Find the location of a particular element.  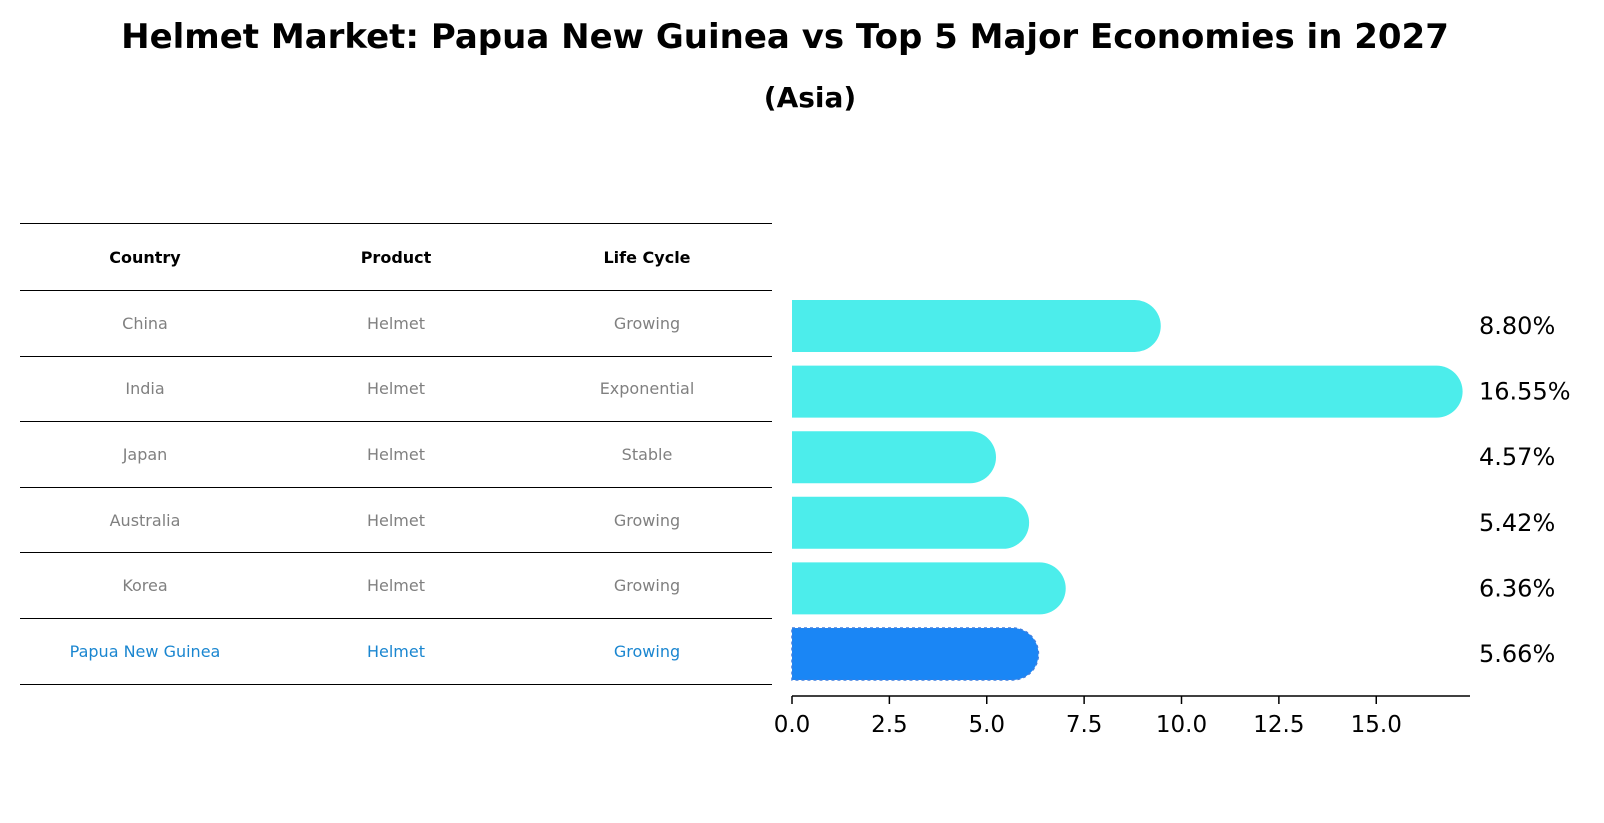

table-row: Korea Helmet Growing is located at coordinates (396, 586).